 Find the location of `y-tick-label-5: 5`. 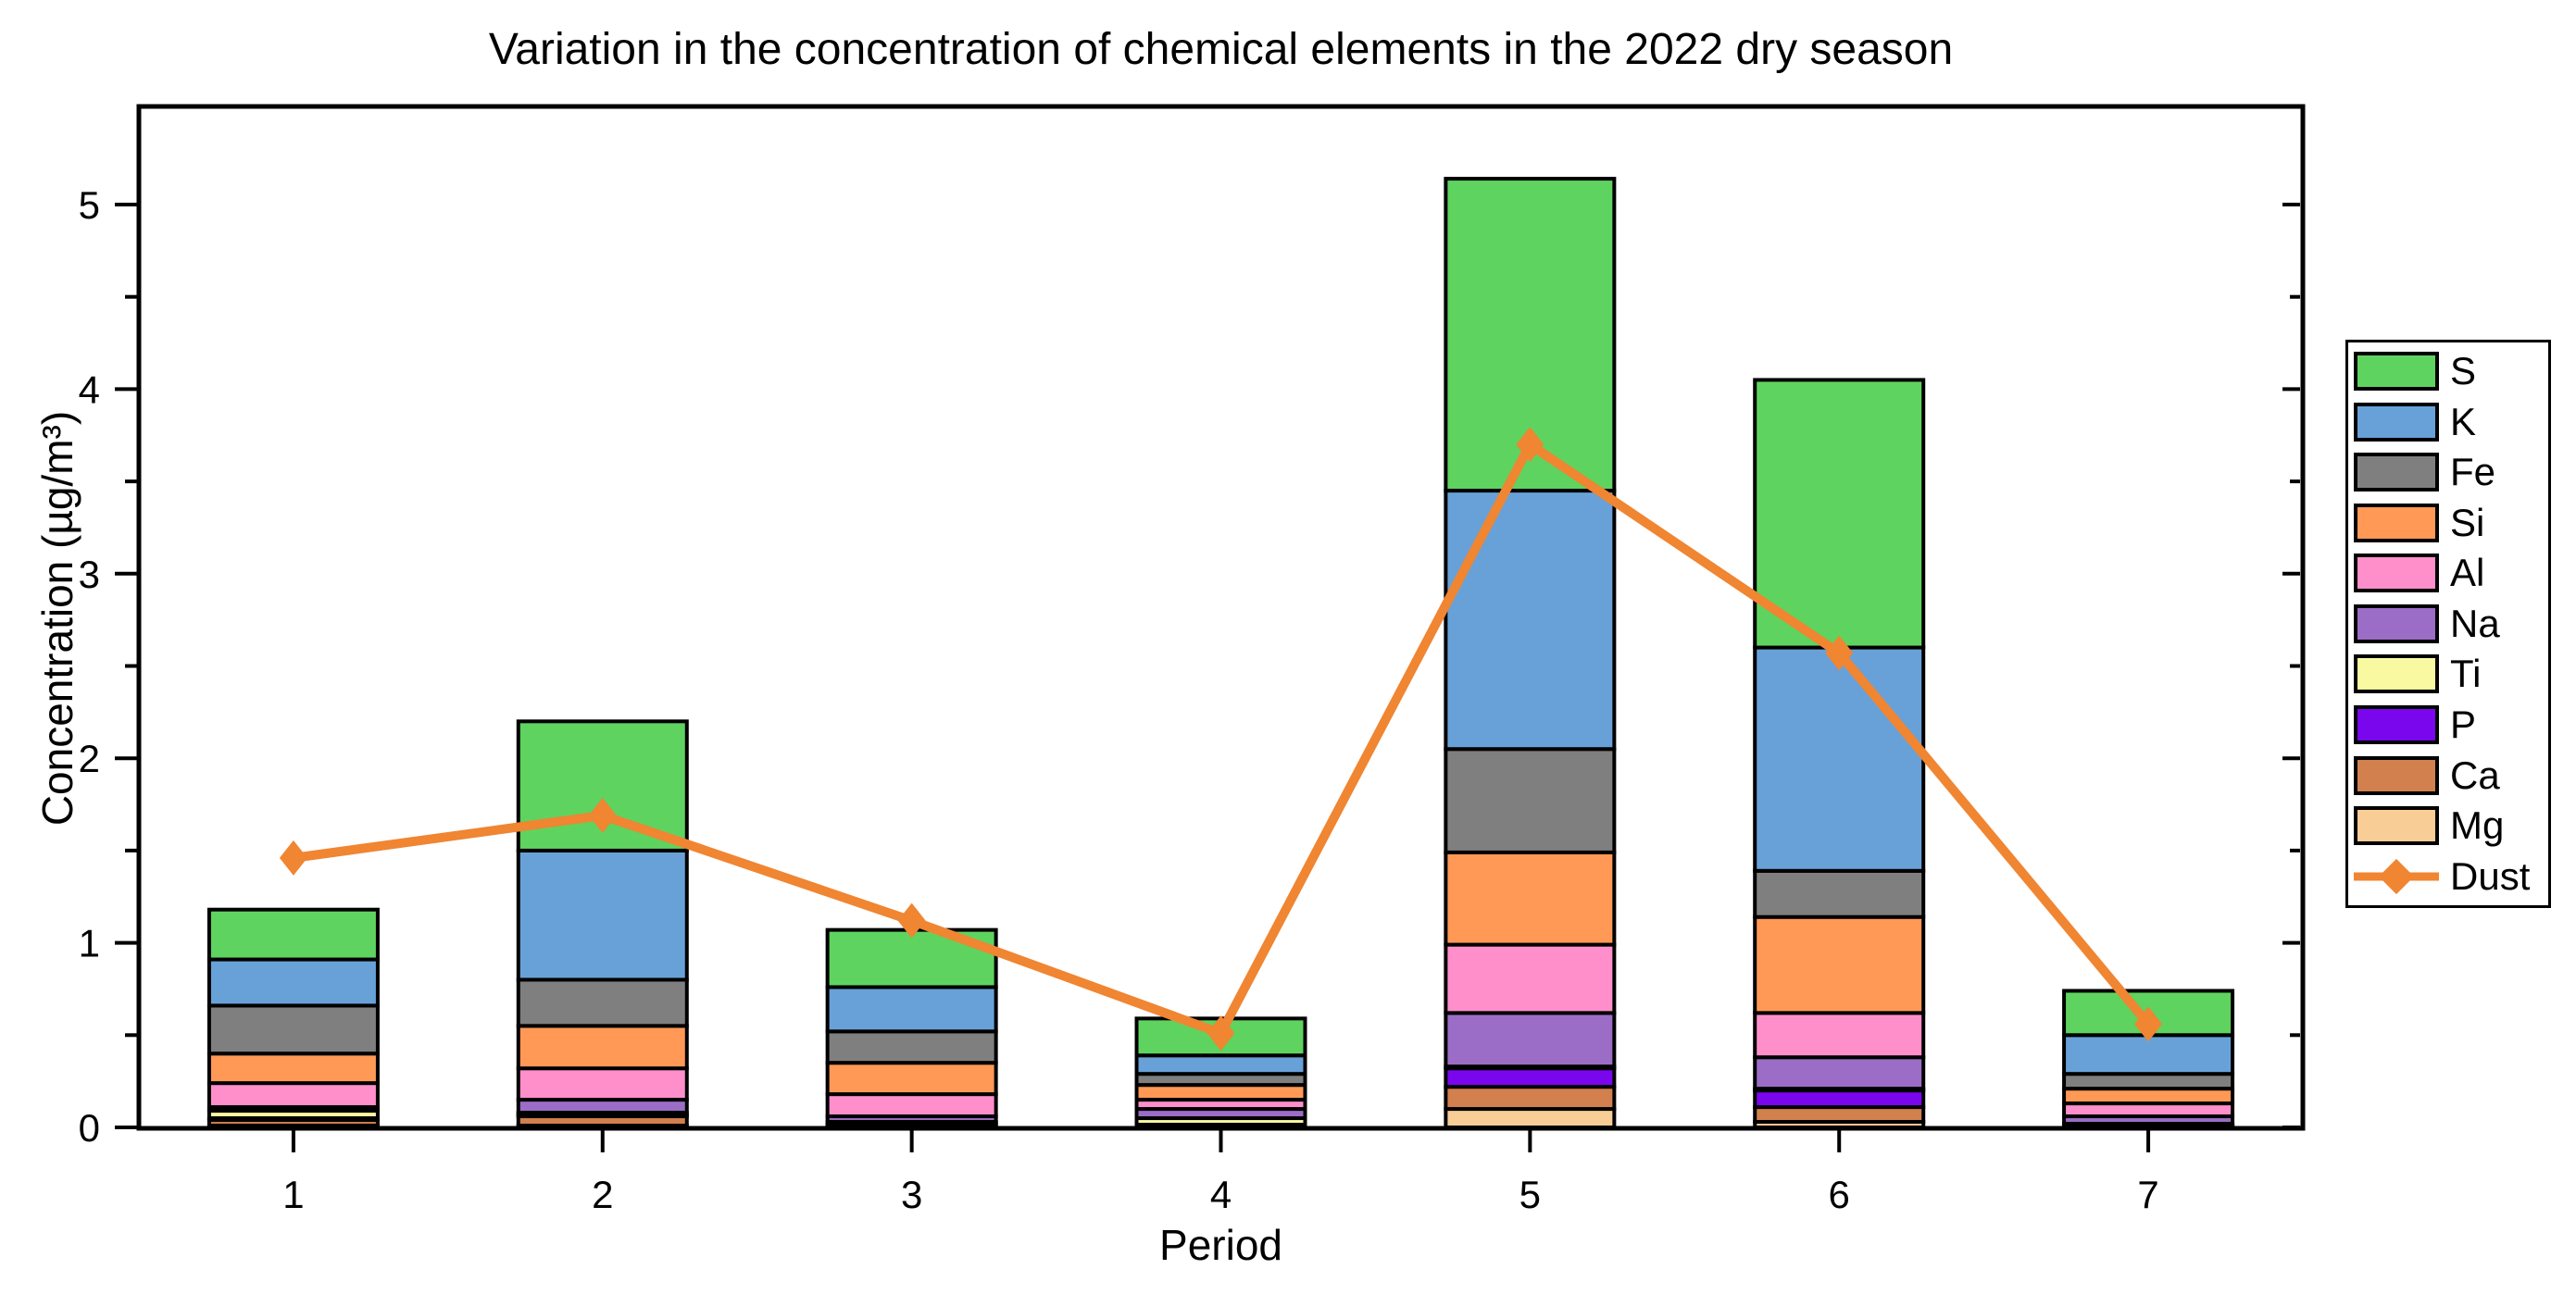

y-tick-label-5: 5 is located at coordinates (89, 205).